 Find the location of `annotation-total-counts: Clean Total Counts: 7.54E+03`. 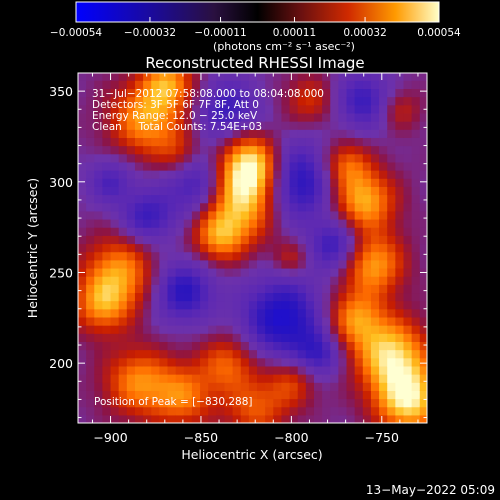

annotation-total-counts: Clean Total Counts: 7.54E+03 is located at coordinates (177, 127).